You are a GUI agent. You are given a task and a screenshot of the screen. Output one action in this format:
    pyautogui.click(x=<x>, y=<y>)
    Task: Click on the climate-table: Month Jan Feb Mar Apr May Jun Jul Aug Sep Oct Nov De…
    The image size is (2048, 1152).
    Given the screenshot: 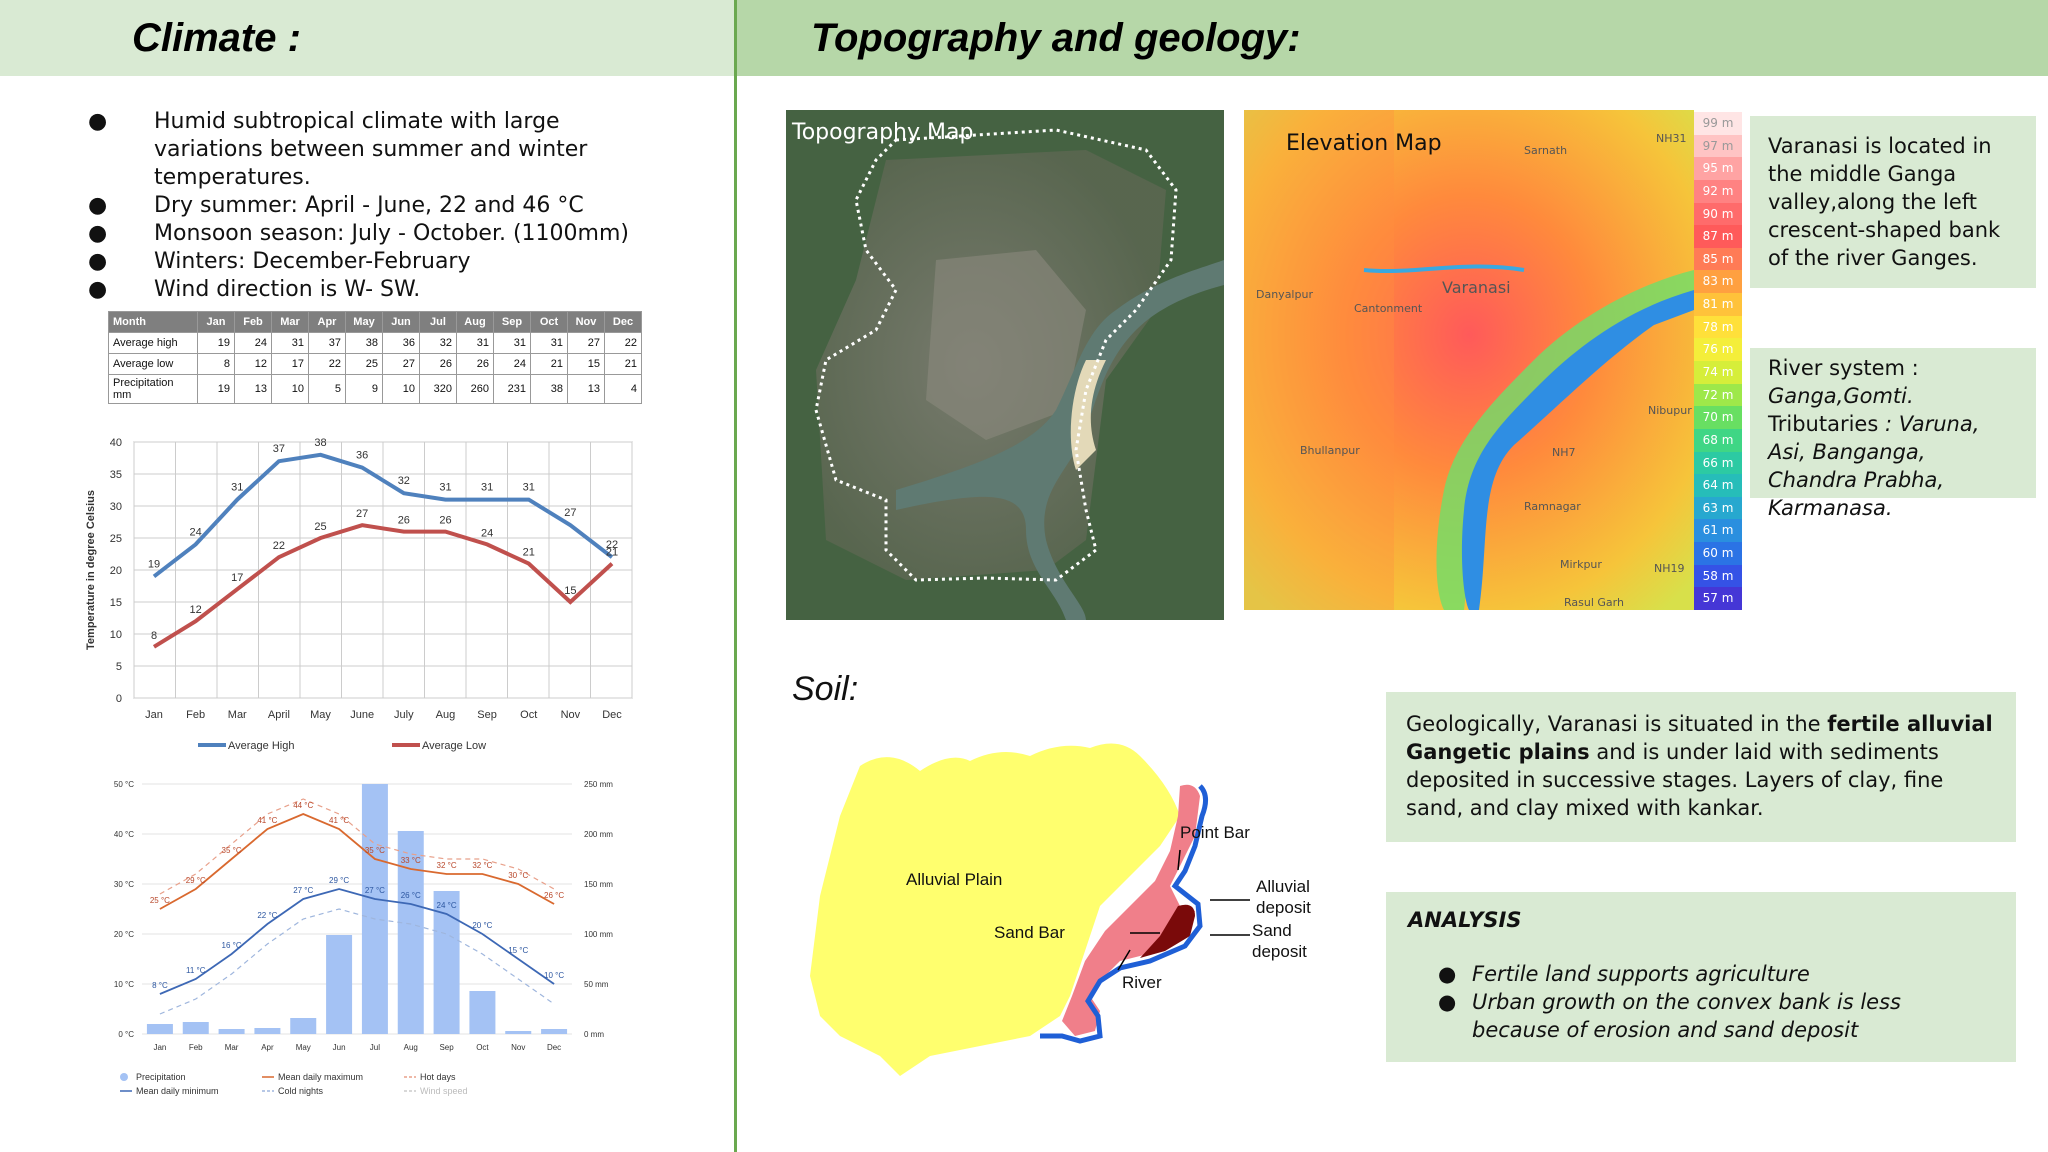 What is the action you would take?
    pyautogui.click(x=375, y=357)
    